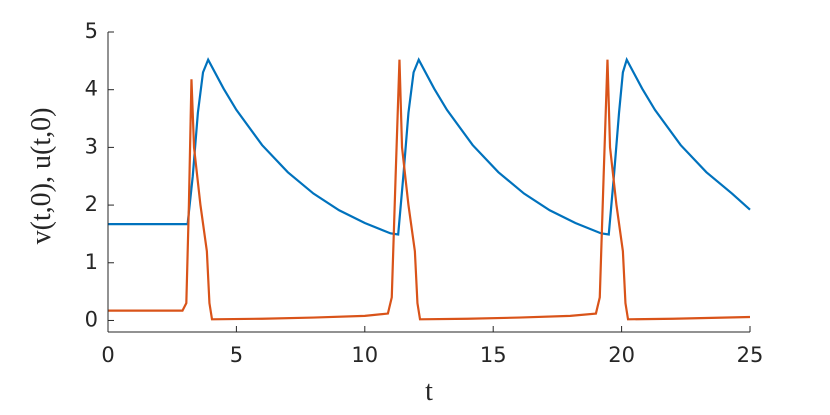 Image resolution: width=830 pixels, height=415 pixels. I want to click on y-axis-label: v(t,0), u(t,0), so click(41, 176).